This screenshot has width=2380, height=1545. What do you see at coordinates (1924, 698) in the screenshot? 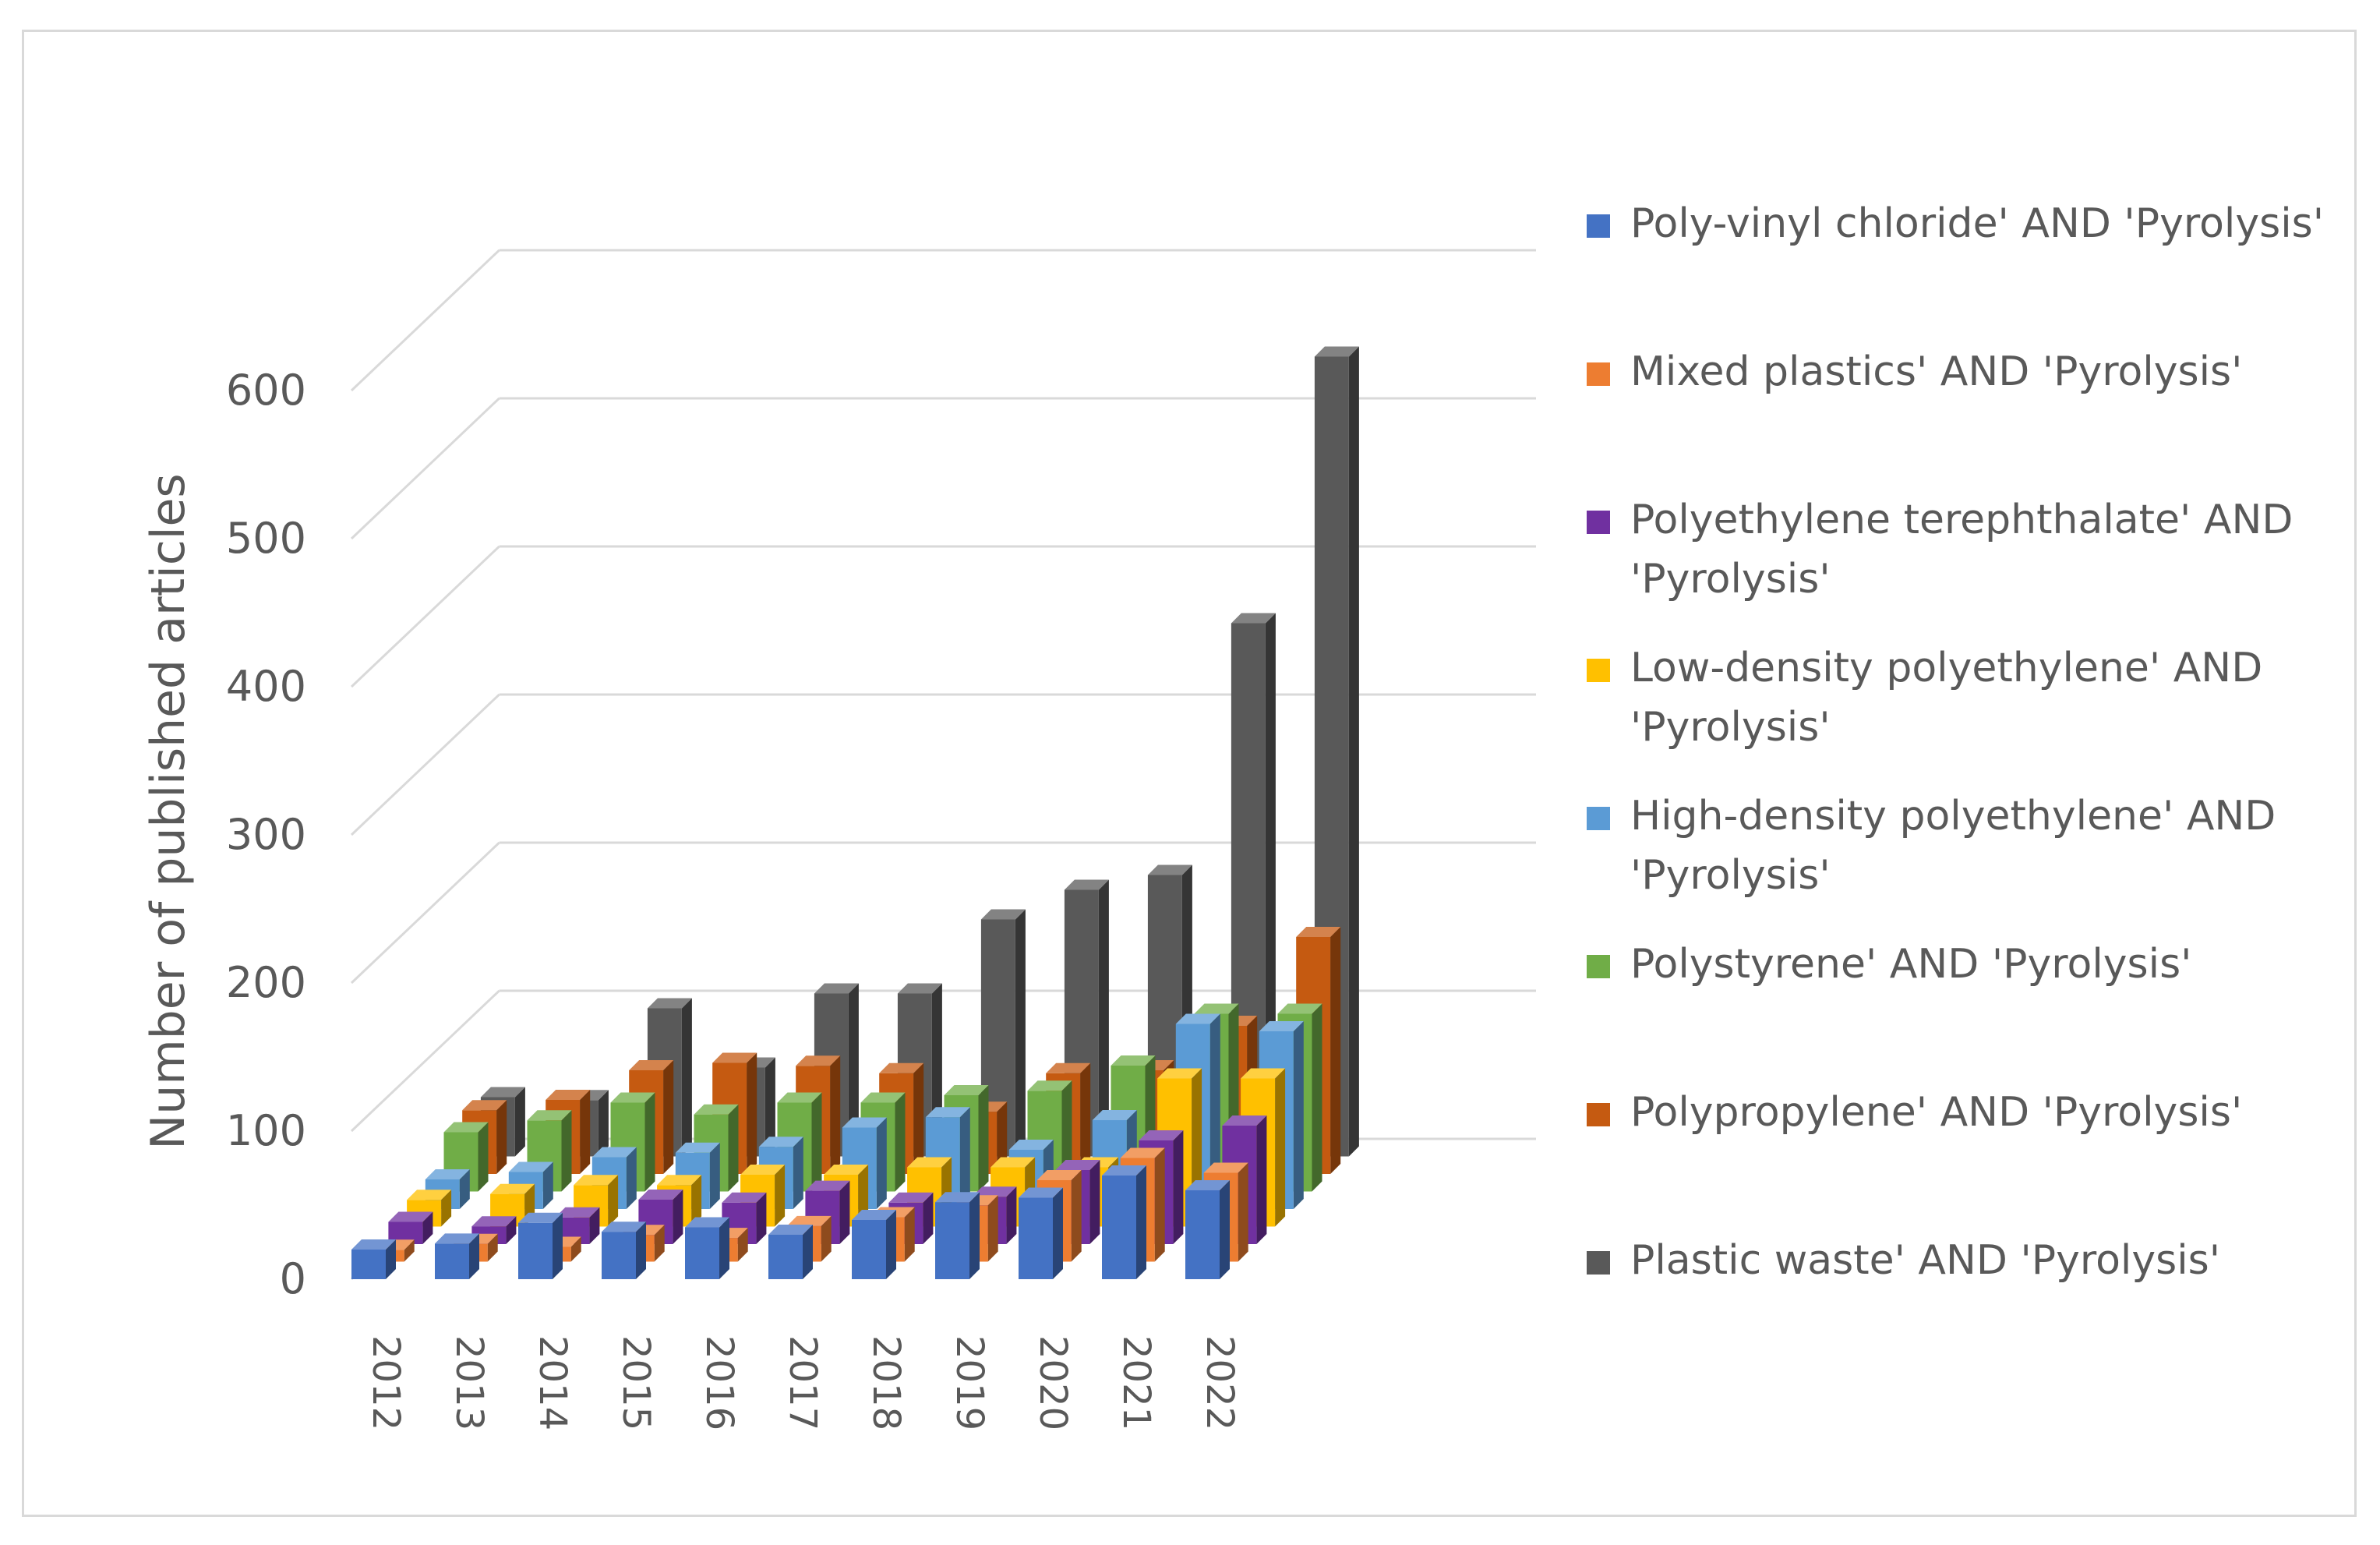
I see `legend-item: Low-density polyethylene' AND 'Pyrolysis'` at bounding box center [1924, 698].